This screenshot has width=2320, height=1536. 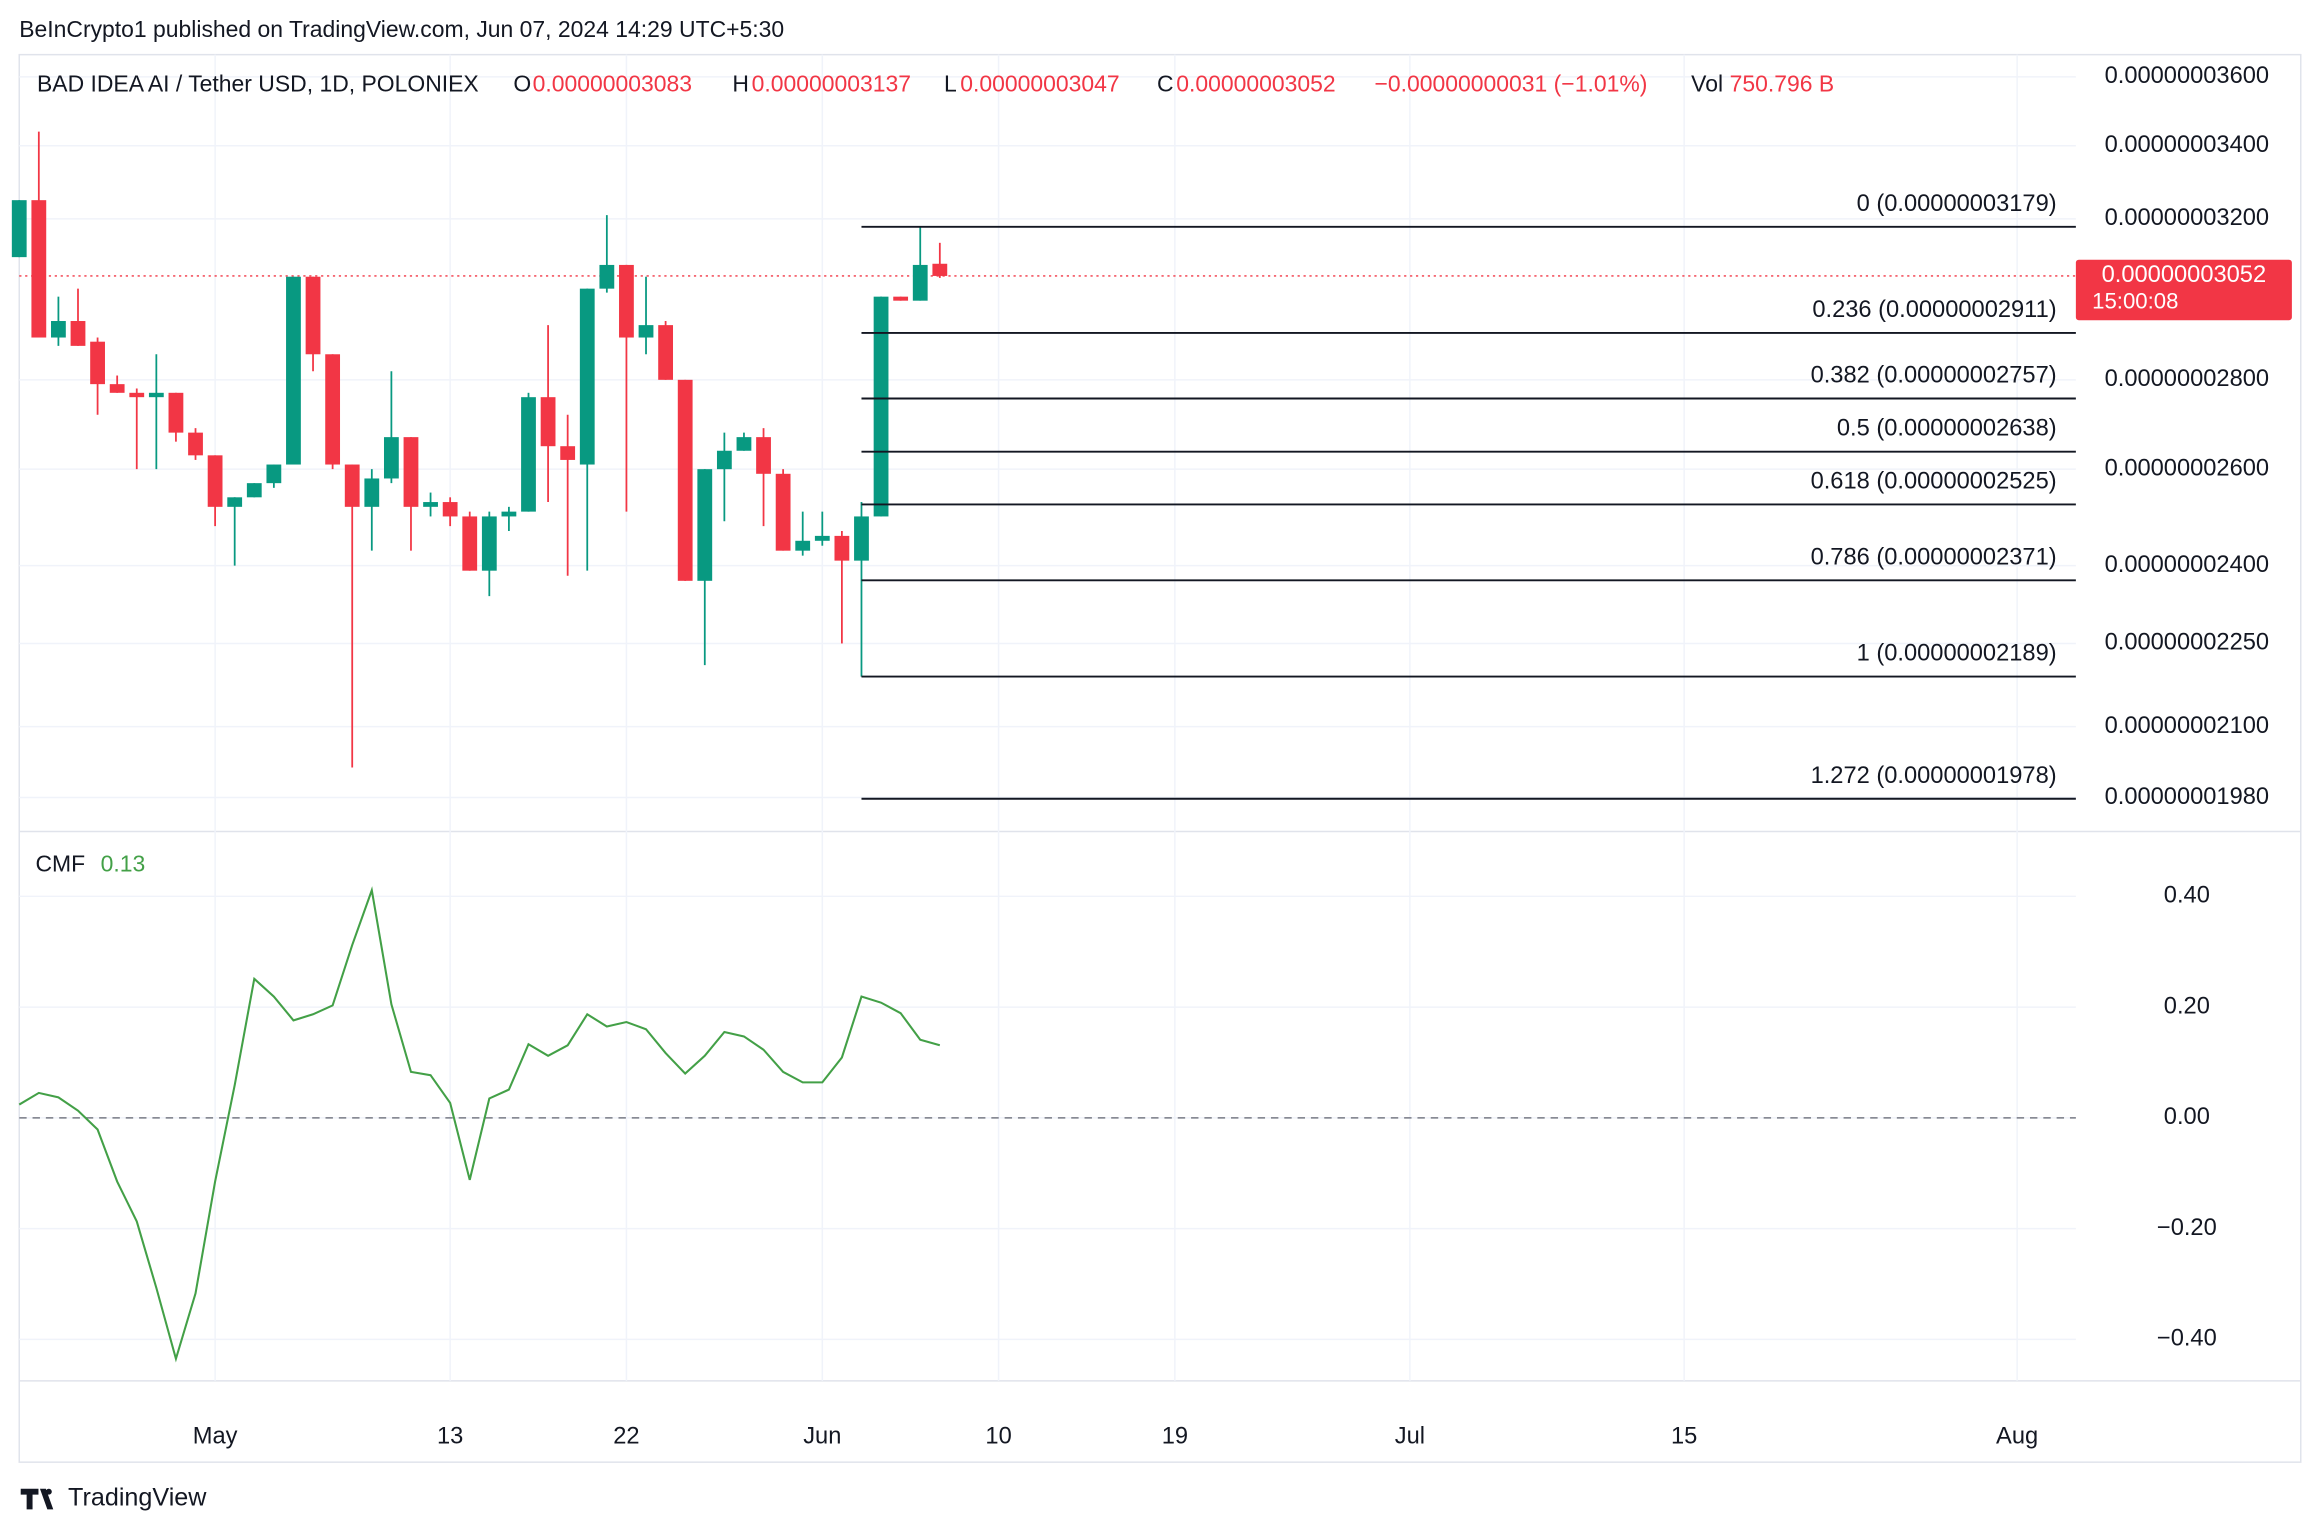 I want to click on fib-label: 0.786 (0.00000002371), so click(x=1934, y=557).